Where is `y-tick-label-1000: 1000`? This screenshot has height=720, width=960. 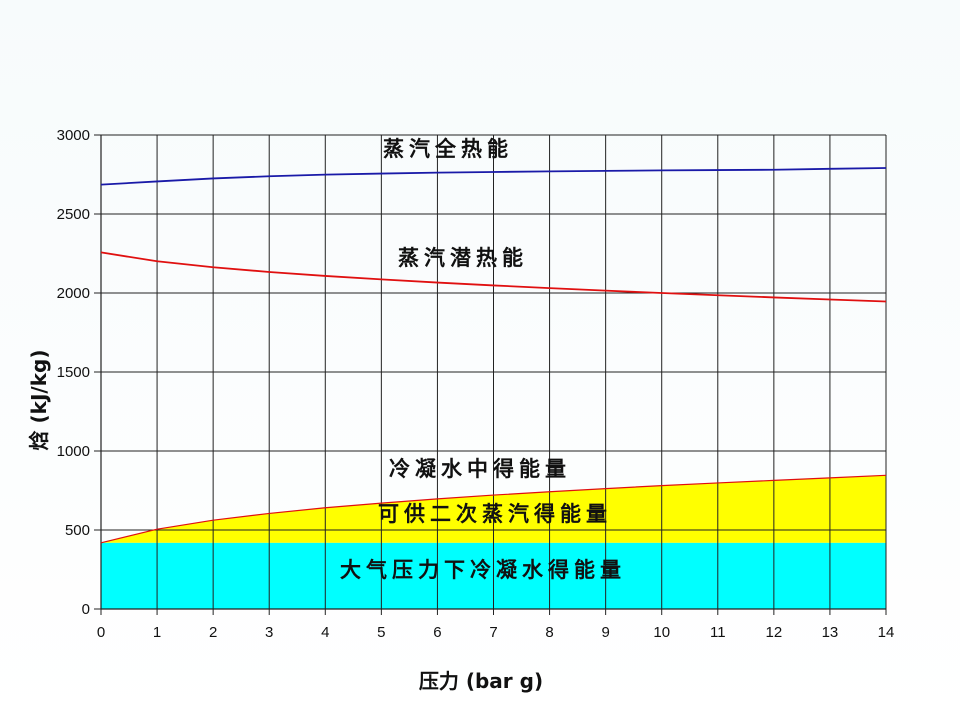
y-tick-label-1000: 1000 is located at coordinates (73, 451).